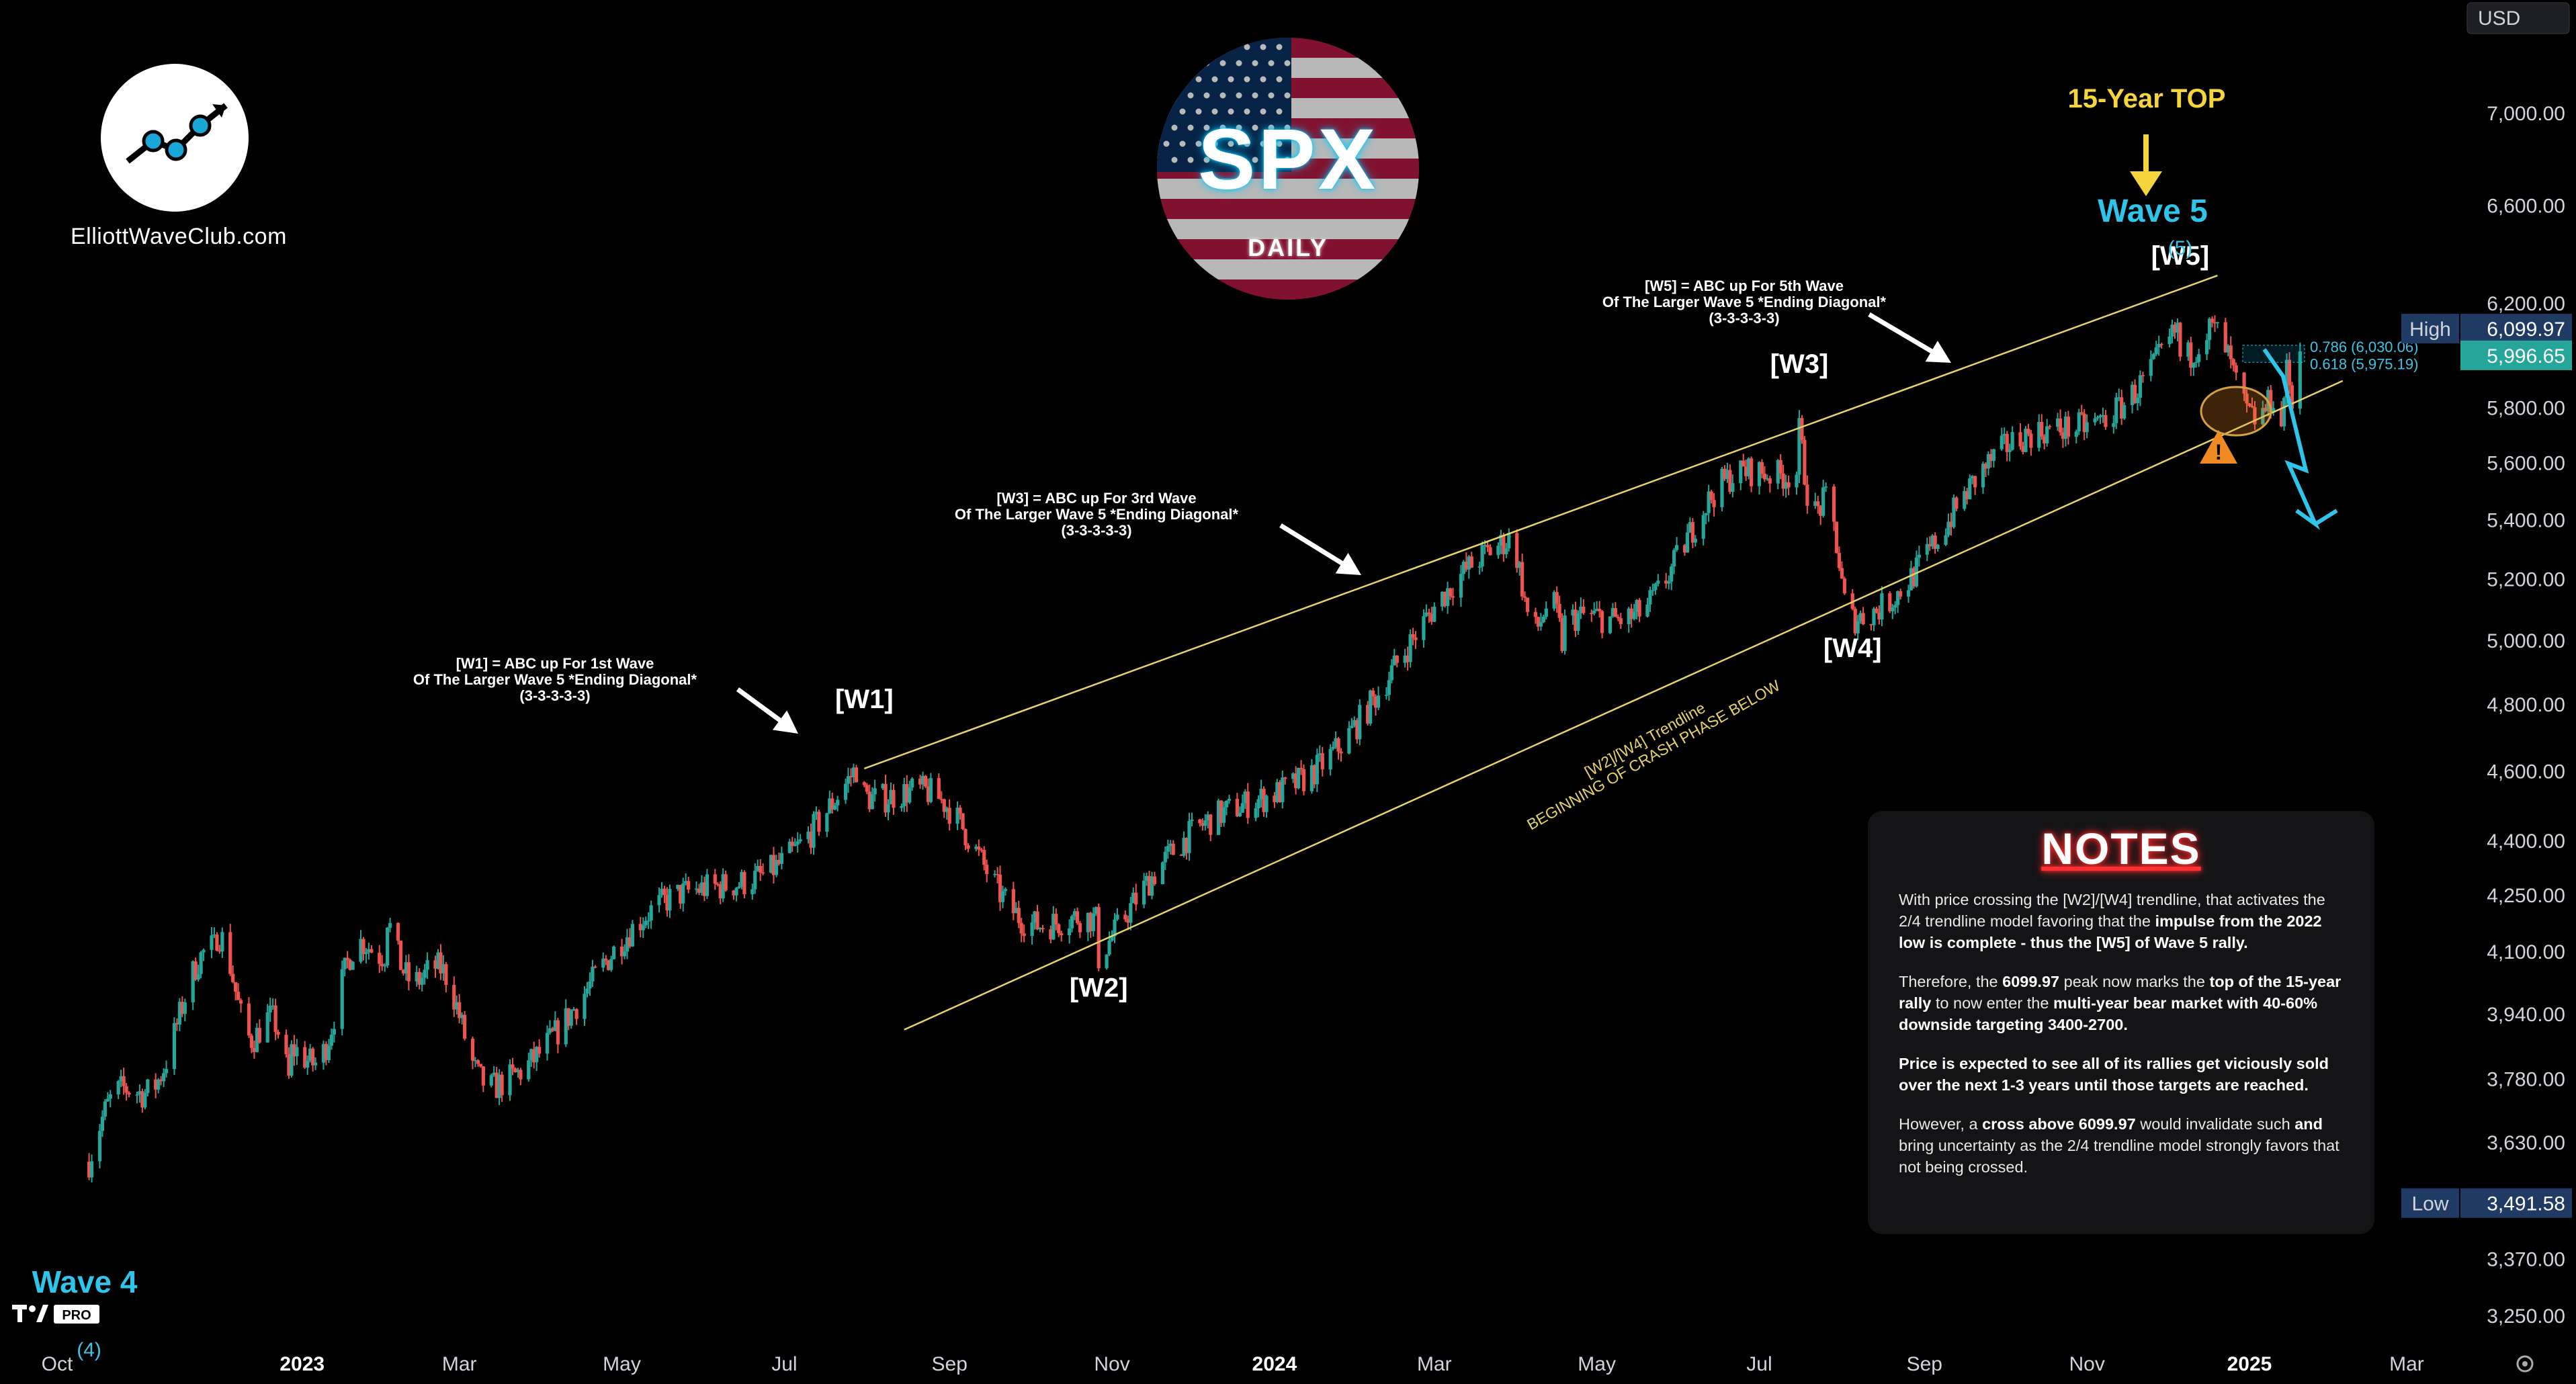  What do you see at coordinates (2516, 355) in the screenshot?
I see `current-price-tag-value-bg` at bounding box center [2516, 355].